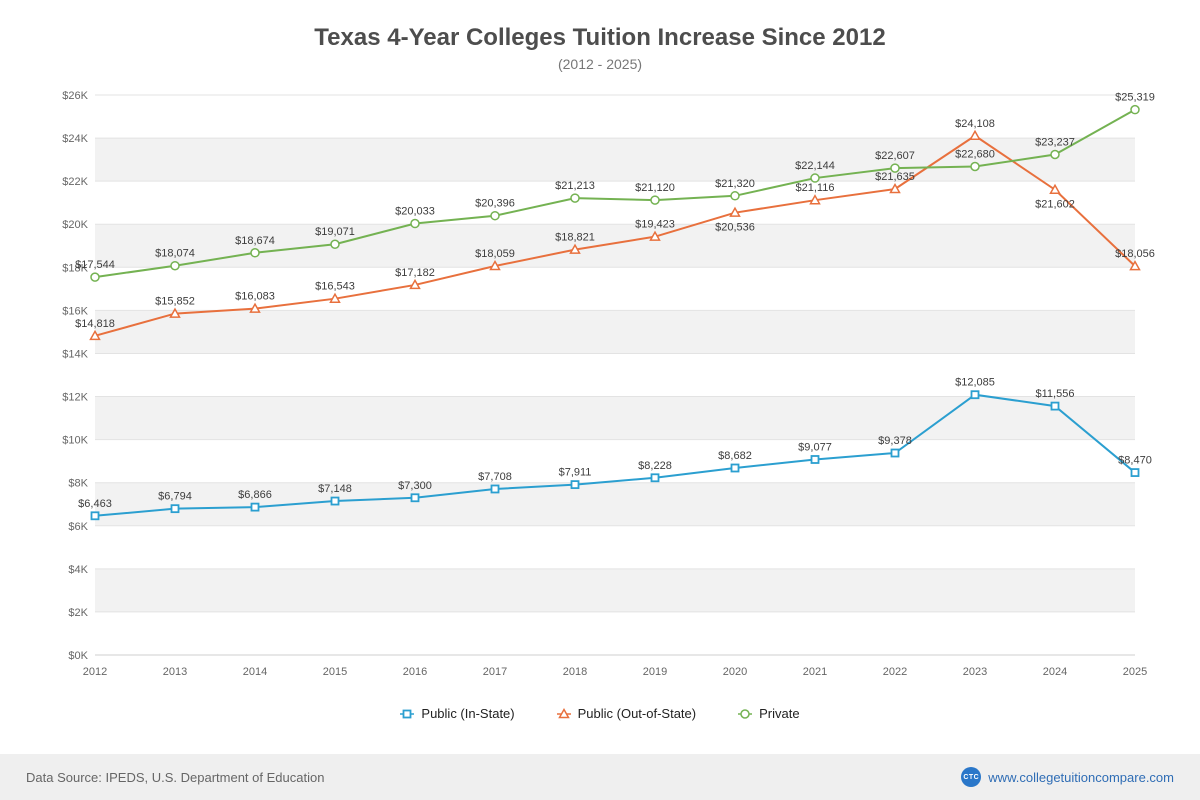 Image resolution: width=1200 pixels, height=800 pixels. I want to click on svg-text: $16,543, so click(335, 287).